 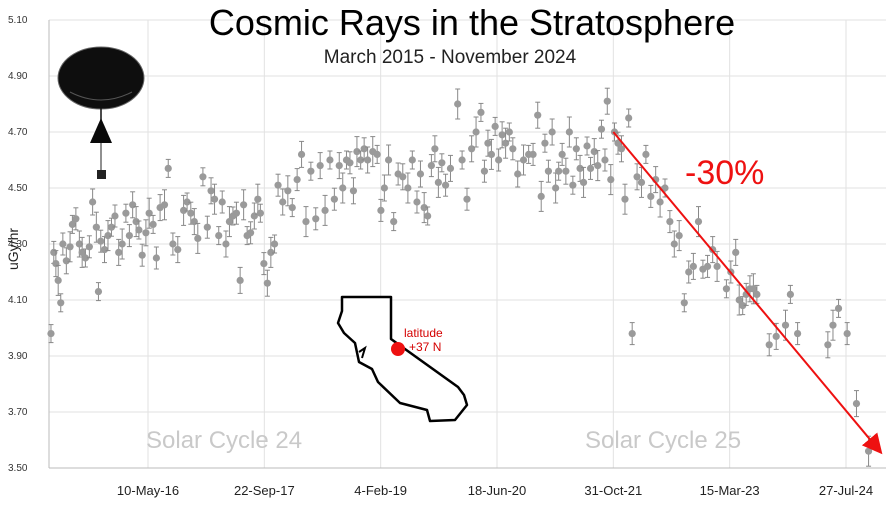 I want to click on california-map-inset: latitude +37 N, so click(x=402, y=359).